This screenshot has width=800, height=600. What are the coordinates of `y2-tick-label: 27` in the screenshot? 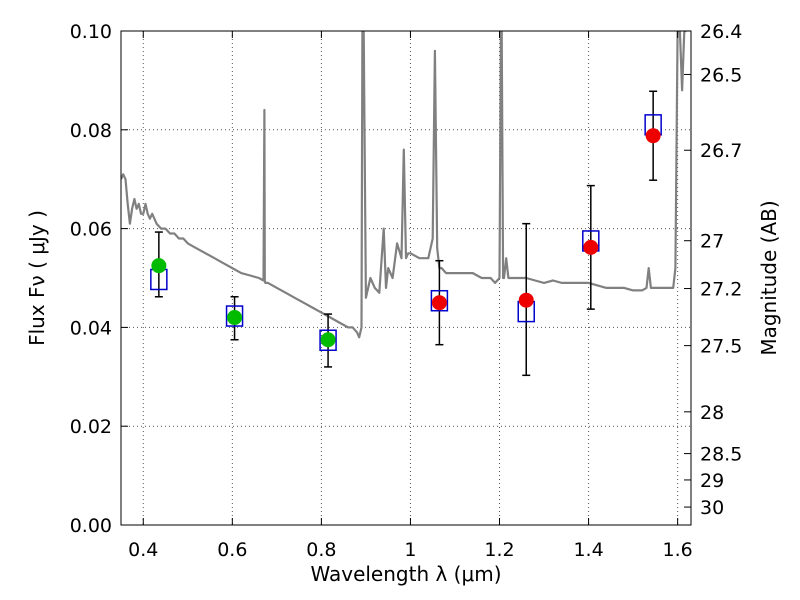 It's located at (712, 242).